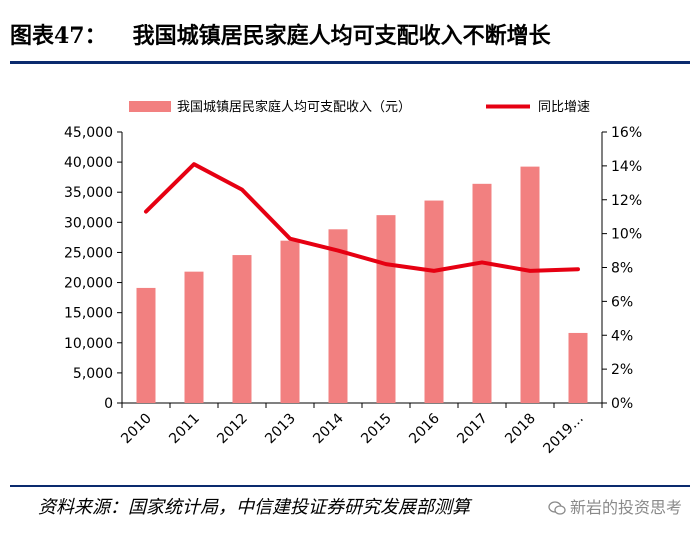  Describe the element at coordinates (341, 36) in the screenshot. I see `figure-title-text: 我国城镇居民家庭人均可支配收入不断增长` at that location.